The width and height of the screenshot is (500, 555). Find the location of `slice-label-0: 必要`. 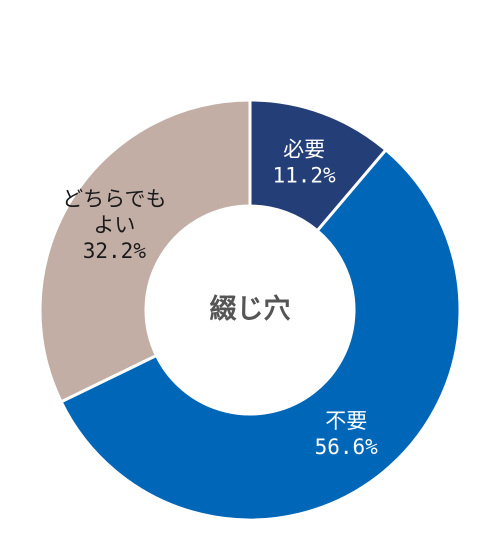

slice-label-0: 必要 is located at coordinates (304, 150).